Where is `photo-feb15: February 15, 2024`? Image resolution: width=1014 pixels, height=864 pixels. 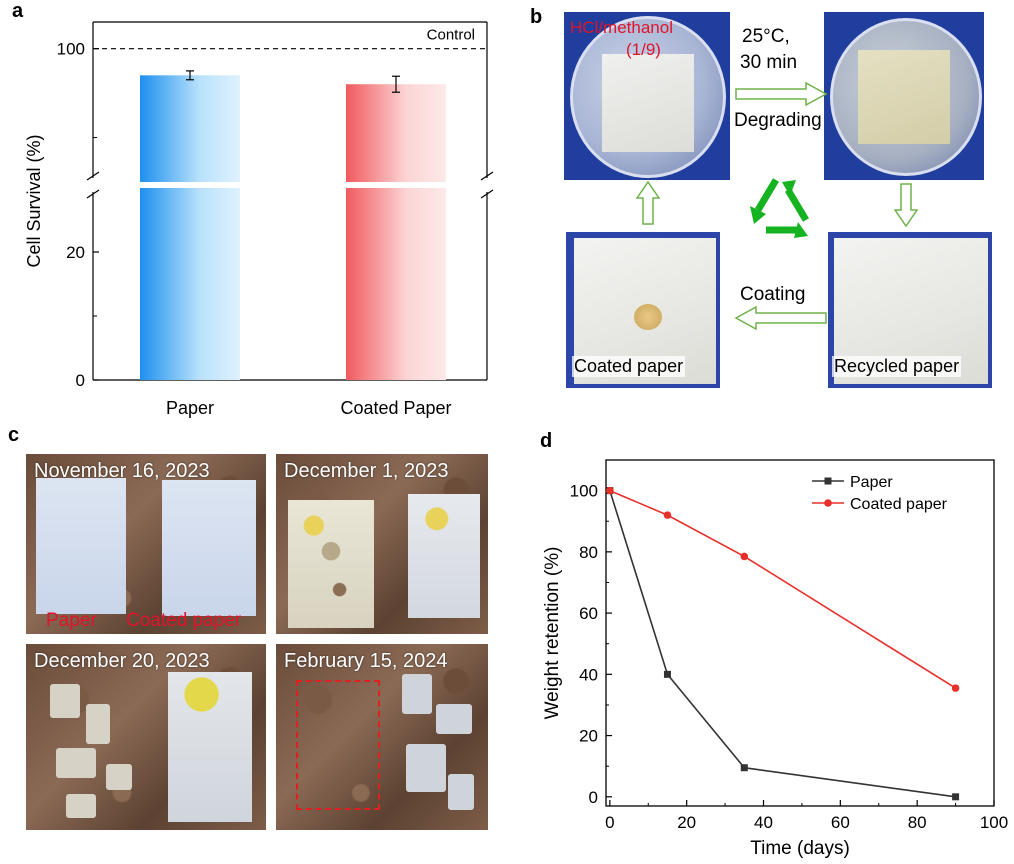
photo-feb15: February 15, 2024 is located at coordinates (382, 737).